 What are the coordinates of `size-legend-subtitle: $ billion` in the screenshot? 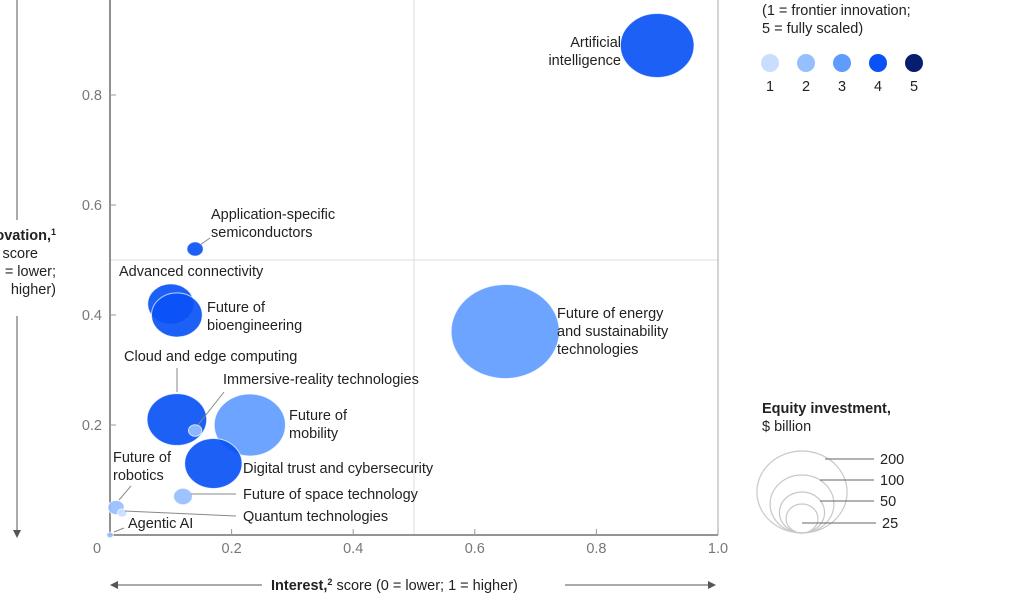 It's located at (786, 427).